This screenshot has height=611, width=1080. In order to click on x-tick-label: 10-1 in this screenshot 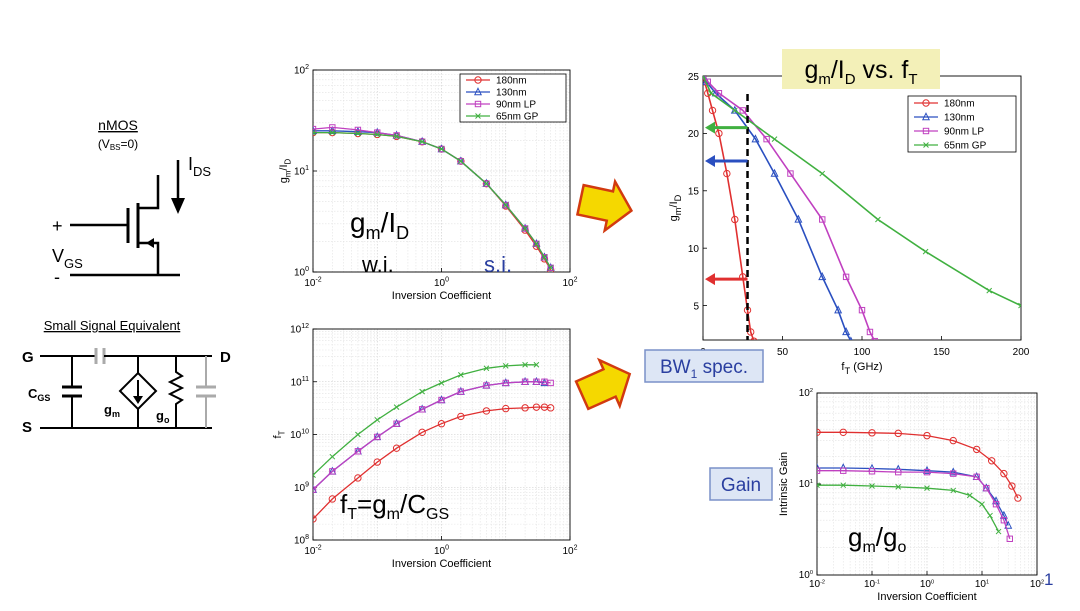, I will do `click(872, 584)`.